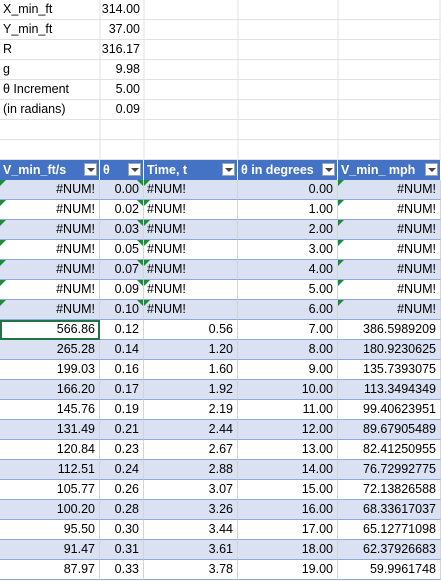  What do you see at coordinates (28, 29) in the screenshot?
I see `parameter-label: Y_min_ft` at bounding box center [28, 29].